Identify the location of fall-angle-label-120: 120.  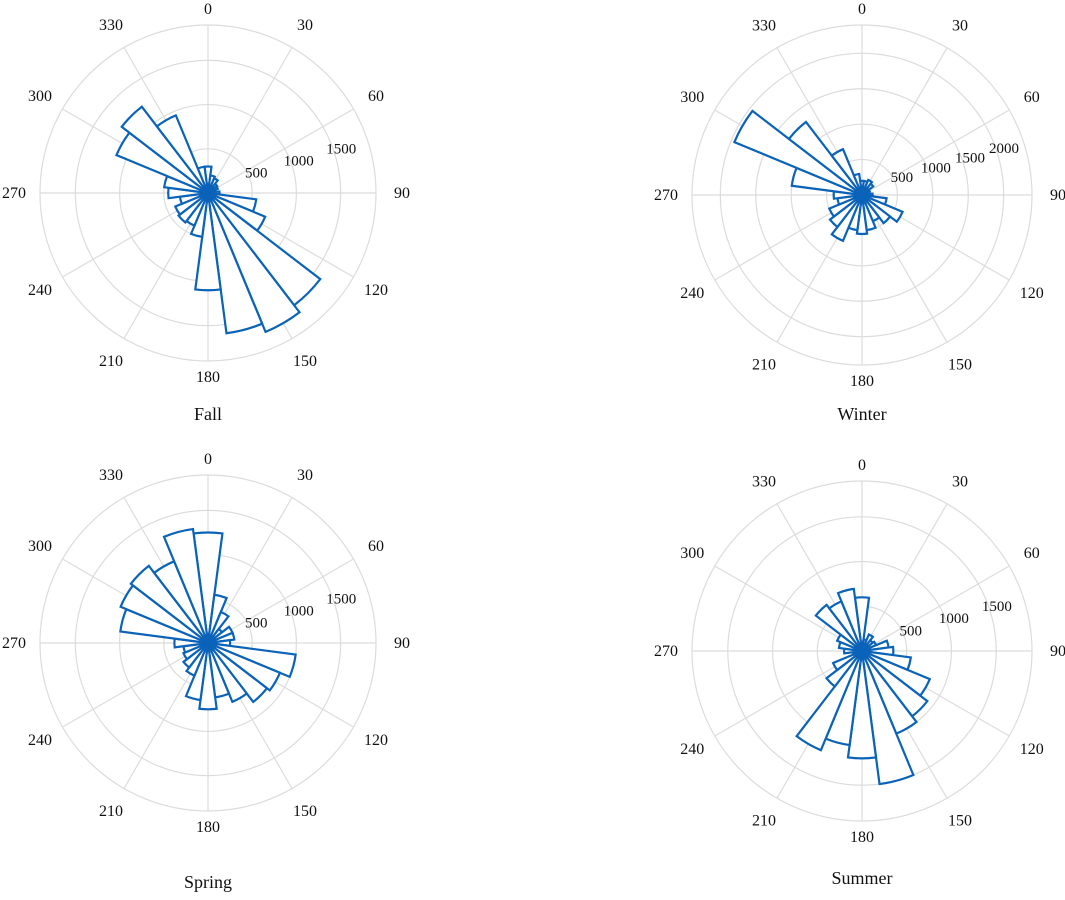
(376, 290).